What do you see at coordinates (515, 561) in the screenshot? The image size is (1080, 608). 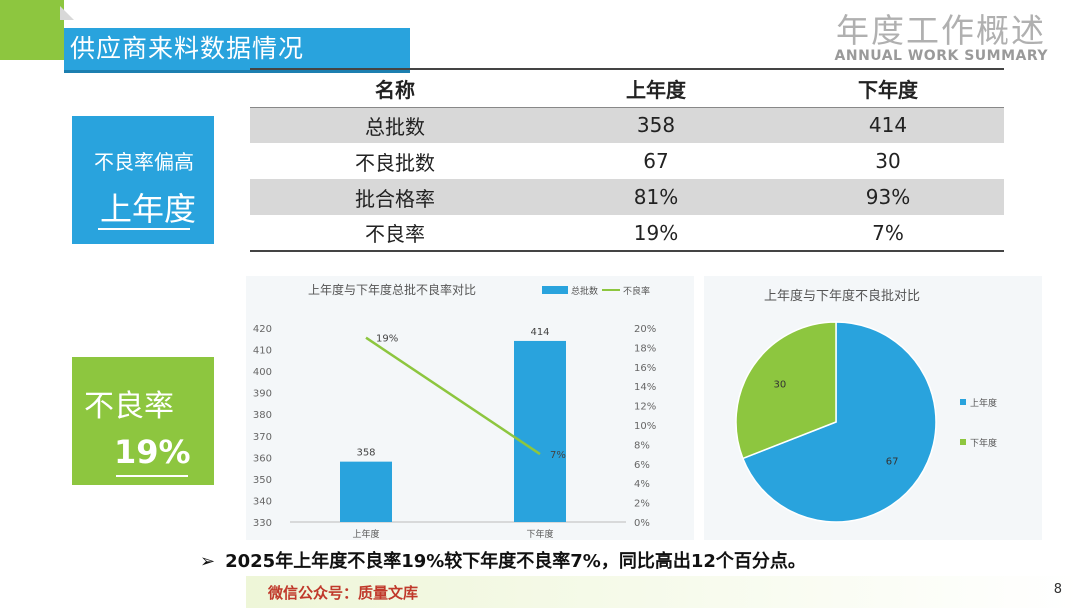 I see `summary-text: 2025年上年度不良率19%较下年度不良率7%，同比高出12个百分点。` at bounding box center [515, 561].